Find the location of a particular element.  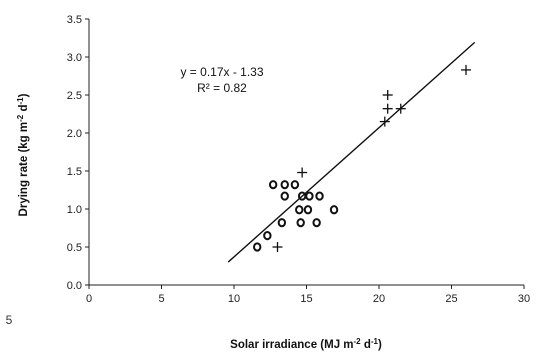

x-tick-label: 0 is located at coordinates (89, 299).